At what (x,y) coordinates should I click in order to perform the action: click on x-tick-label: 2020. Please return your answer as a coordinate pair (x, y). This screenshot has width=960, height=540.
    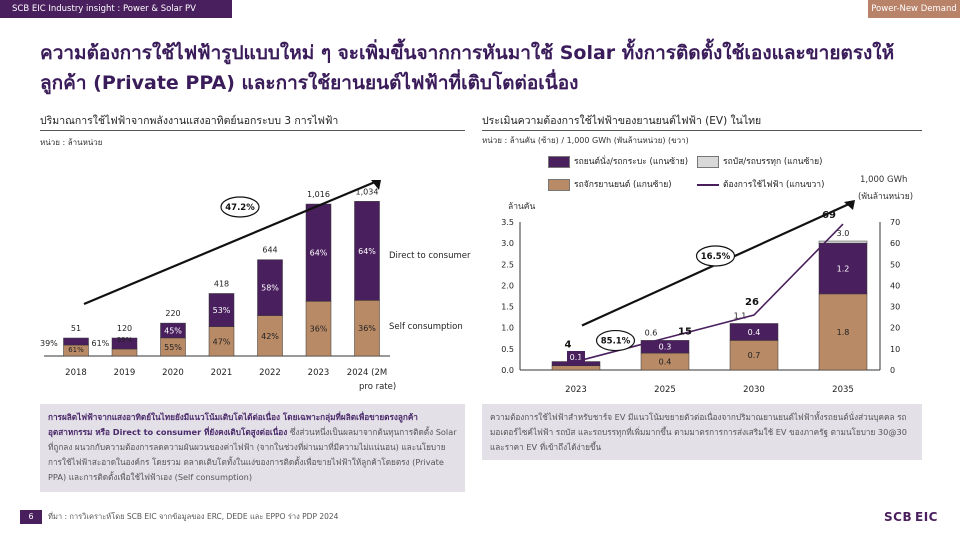
    Looking at the image, I should click on (173, 373).